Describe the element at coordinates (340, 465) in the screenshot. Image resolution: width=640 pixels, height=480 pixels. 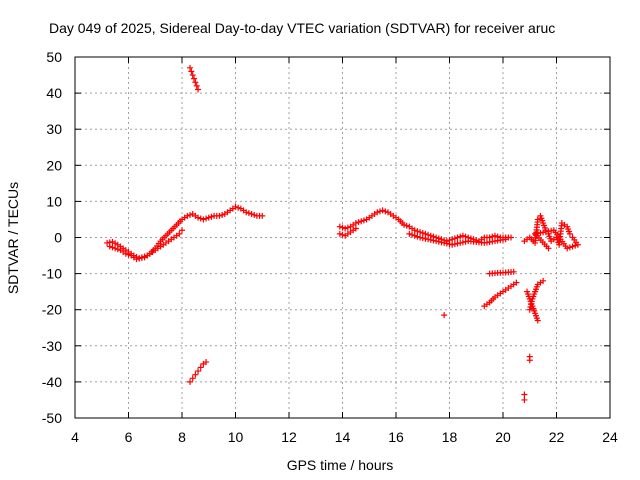
I see `x-axis-label: GPS time / hours` at that location.